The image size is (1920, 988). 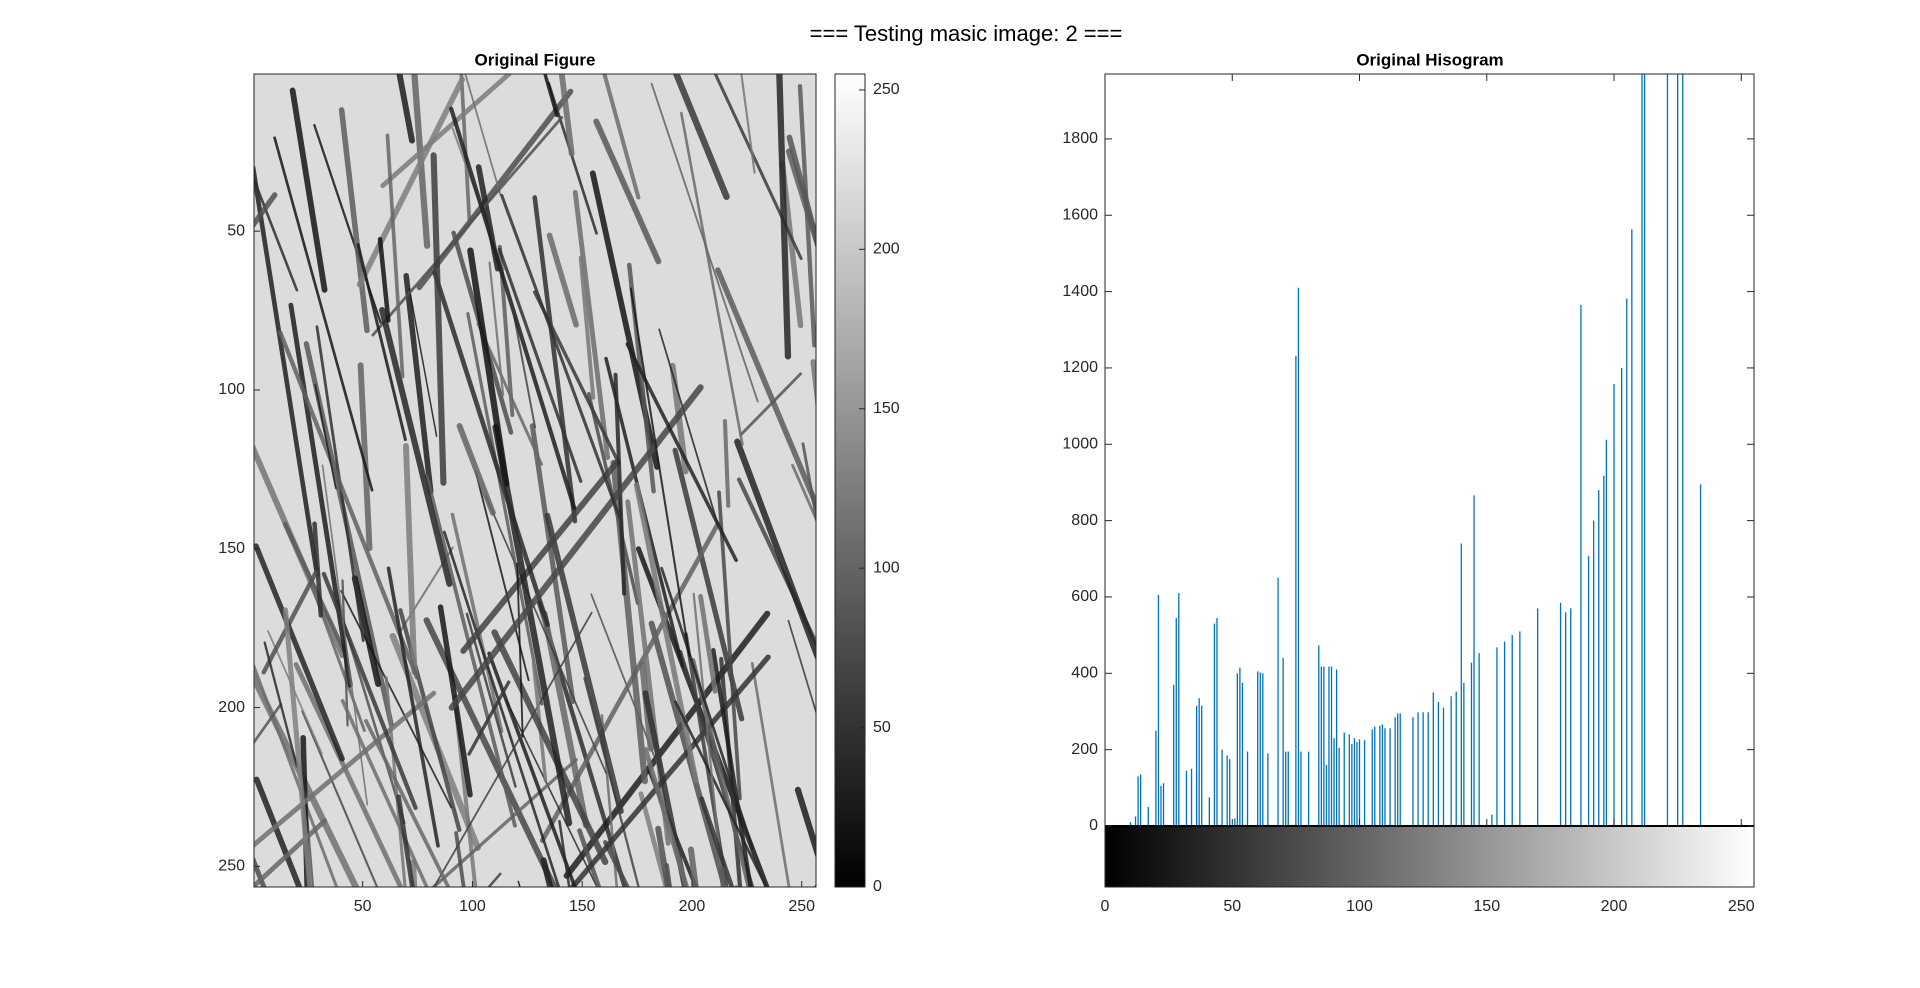 What do you see at coordinates (886, 89) in the screenshot?
I see `colorbar-tick-label: 250` at bounding box center [886, 89].